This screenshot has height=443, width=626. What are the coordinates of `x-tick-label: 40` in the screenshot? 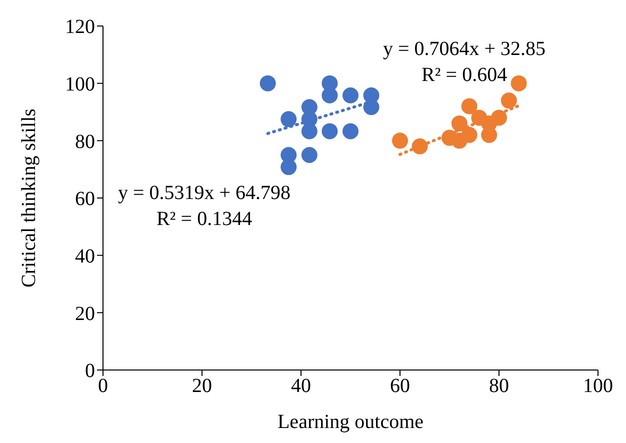 It's located at (301, 386).